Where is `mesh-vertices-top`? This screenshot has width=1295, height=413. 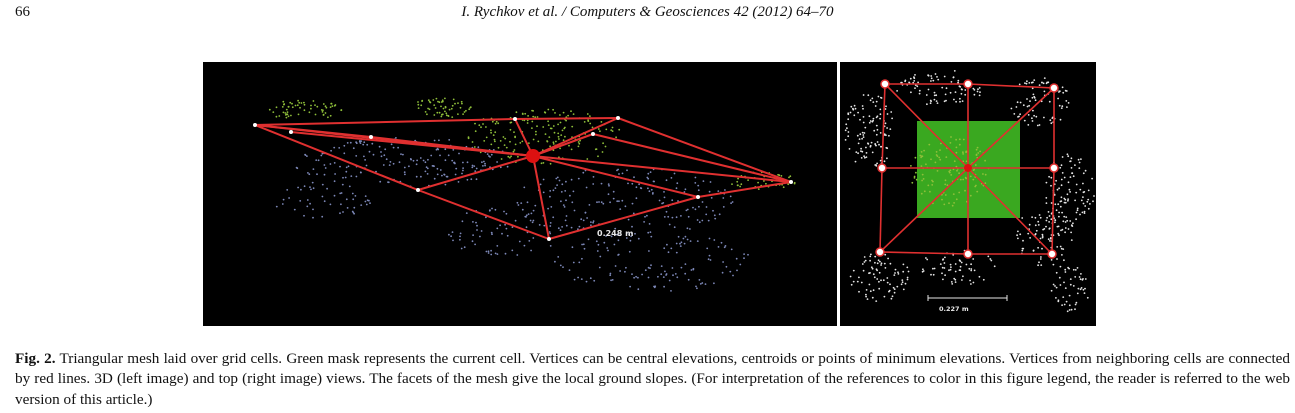 mesh-vertices-top is located at coordinates (967, 169).